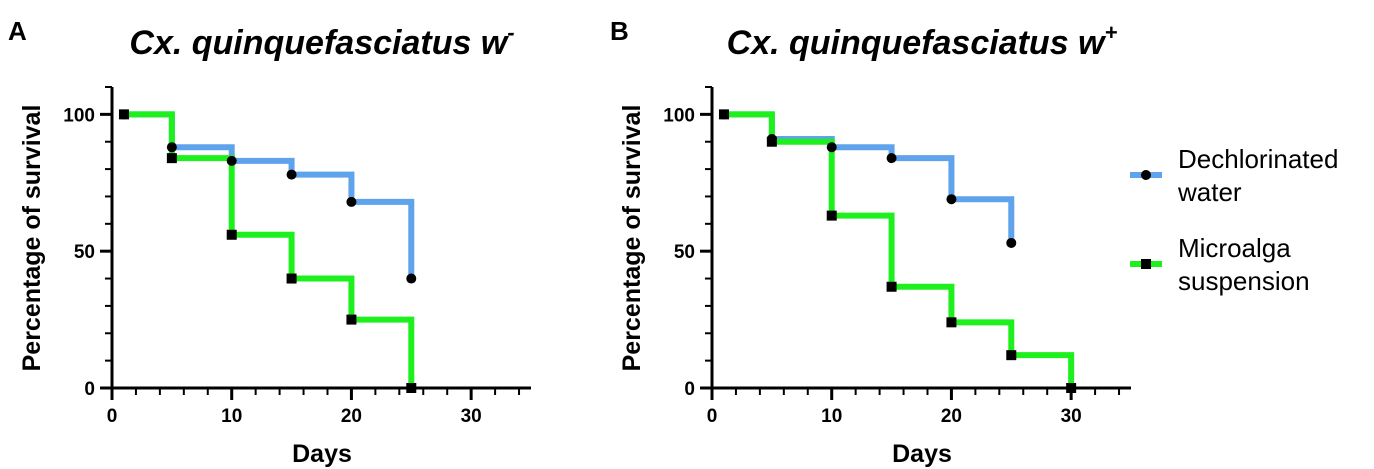 This screenshot has height=469, width=1374. What do you see at coordinates (1258, 159) in the screenshot?
I see `legend-label-line: Dechlorinated` at bounding box center [1258, 159].